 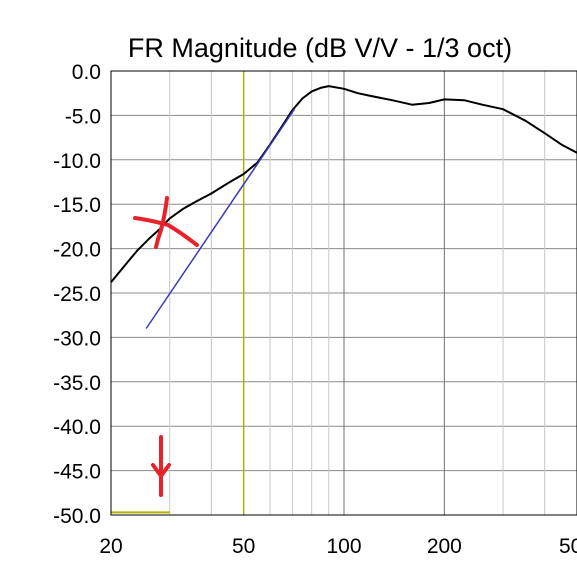 What do you see at coordinates (77, 294) in the screenshot?
I see `y-tick-label: -25.0` at bounding box center [77, 294].